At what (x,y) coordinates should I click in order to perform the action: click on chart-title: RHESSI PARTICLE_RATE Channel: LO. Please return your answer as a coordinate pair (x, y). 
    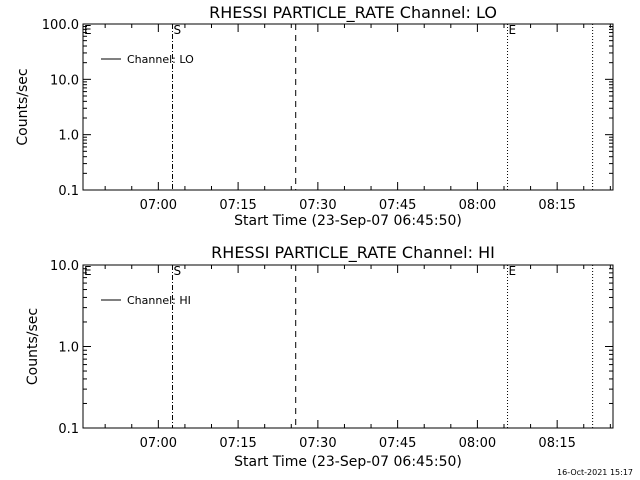
    Looking at the image, I should click on (353, 13).